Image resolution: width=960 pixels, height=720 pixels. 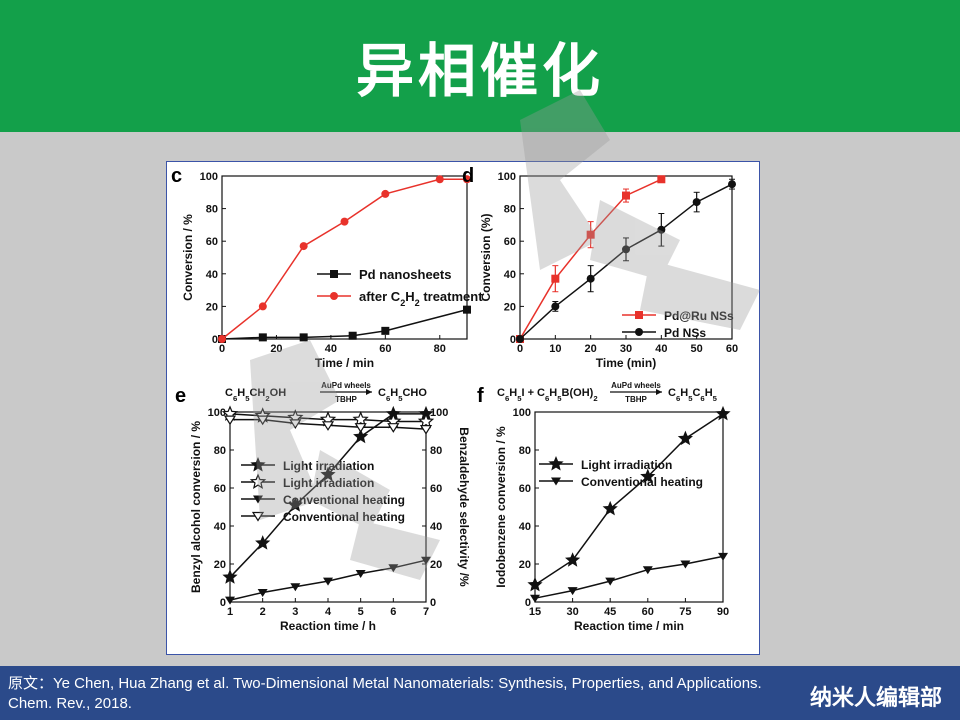 What do you see at coordinates (875, 698) in the screenshot?
I see `brand-label: 纳米人编辑部` at bounding box center [875, 698].